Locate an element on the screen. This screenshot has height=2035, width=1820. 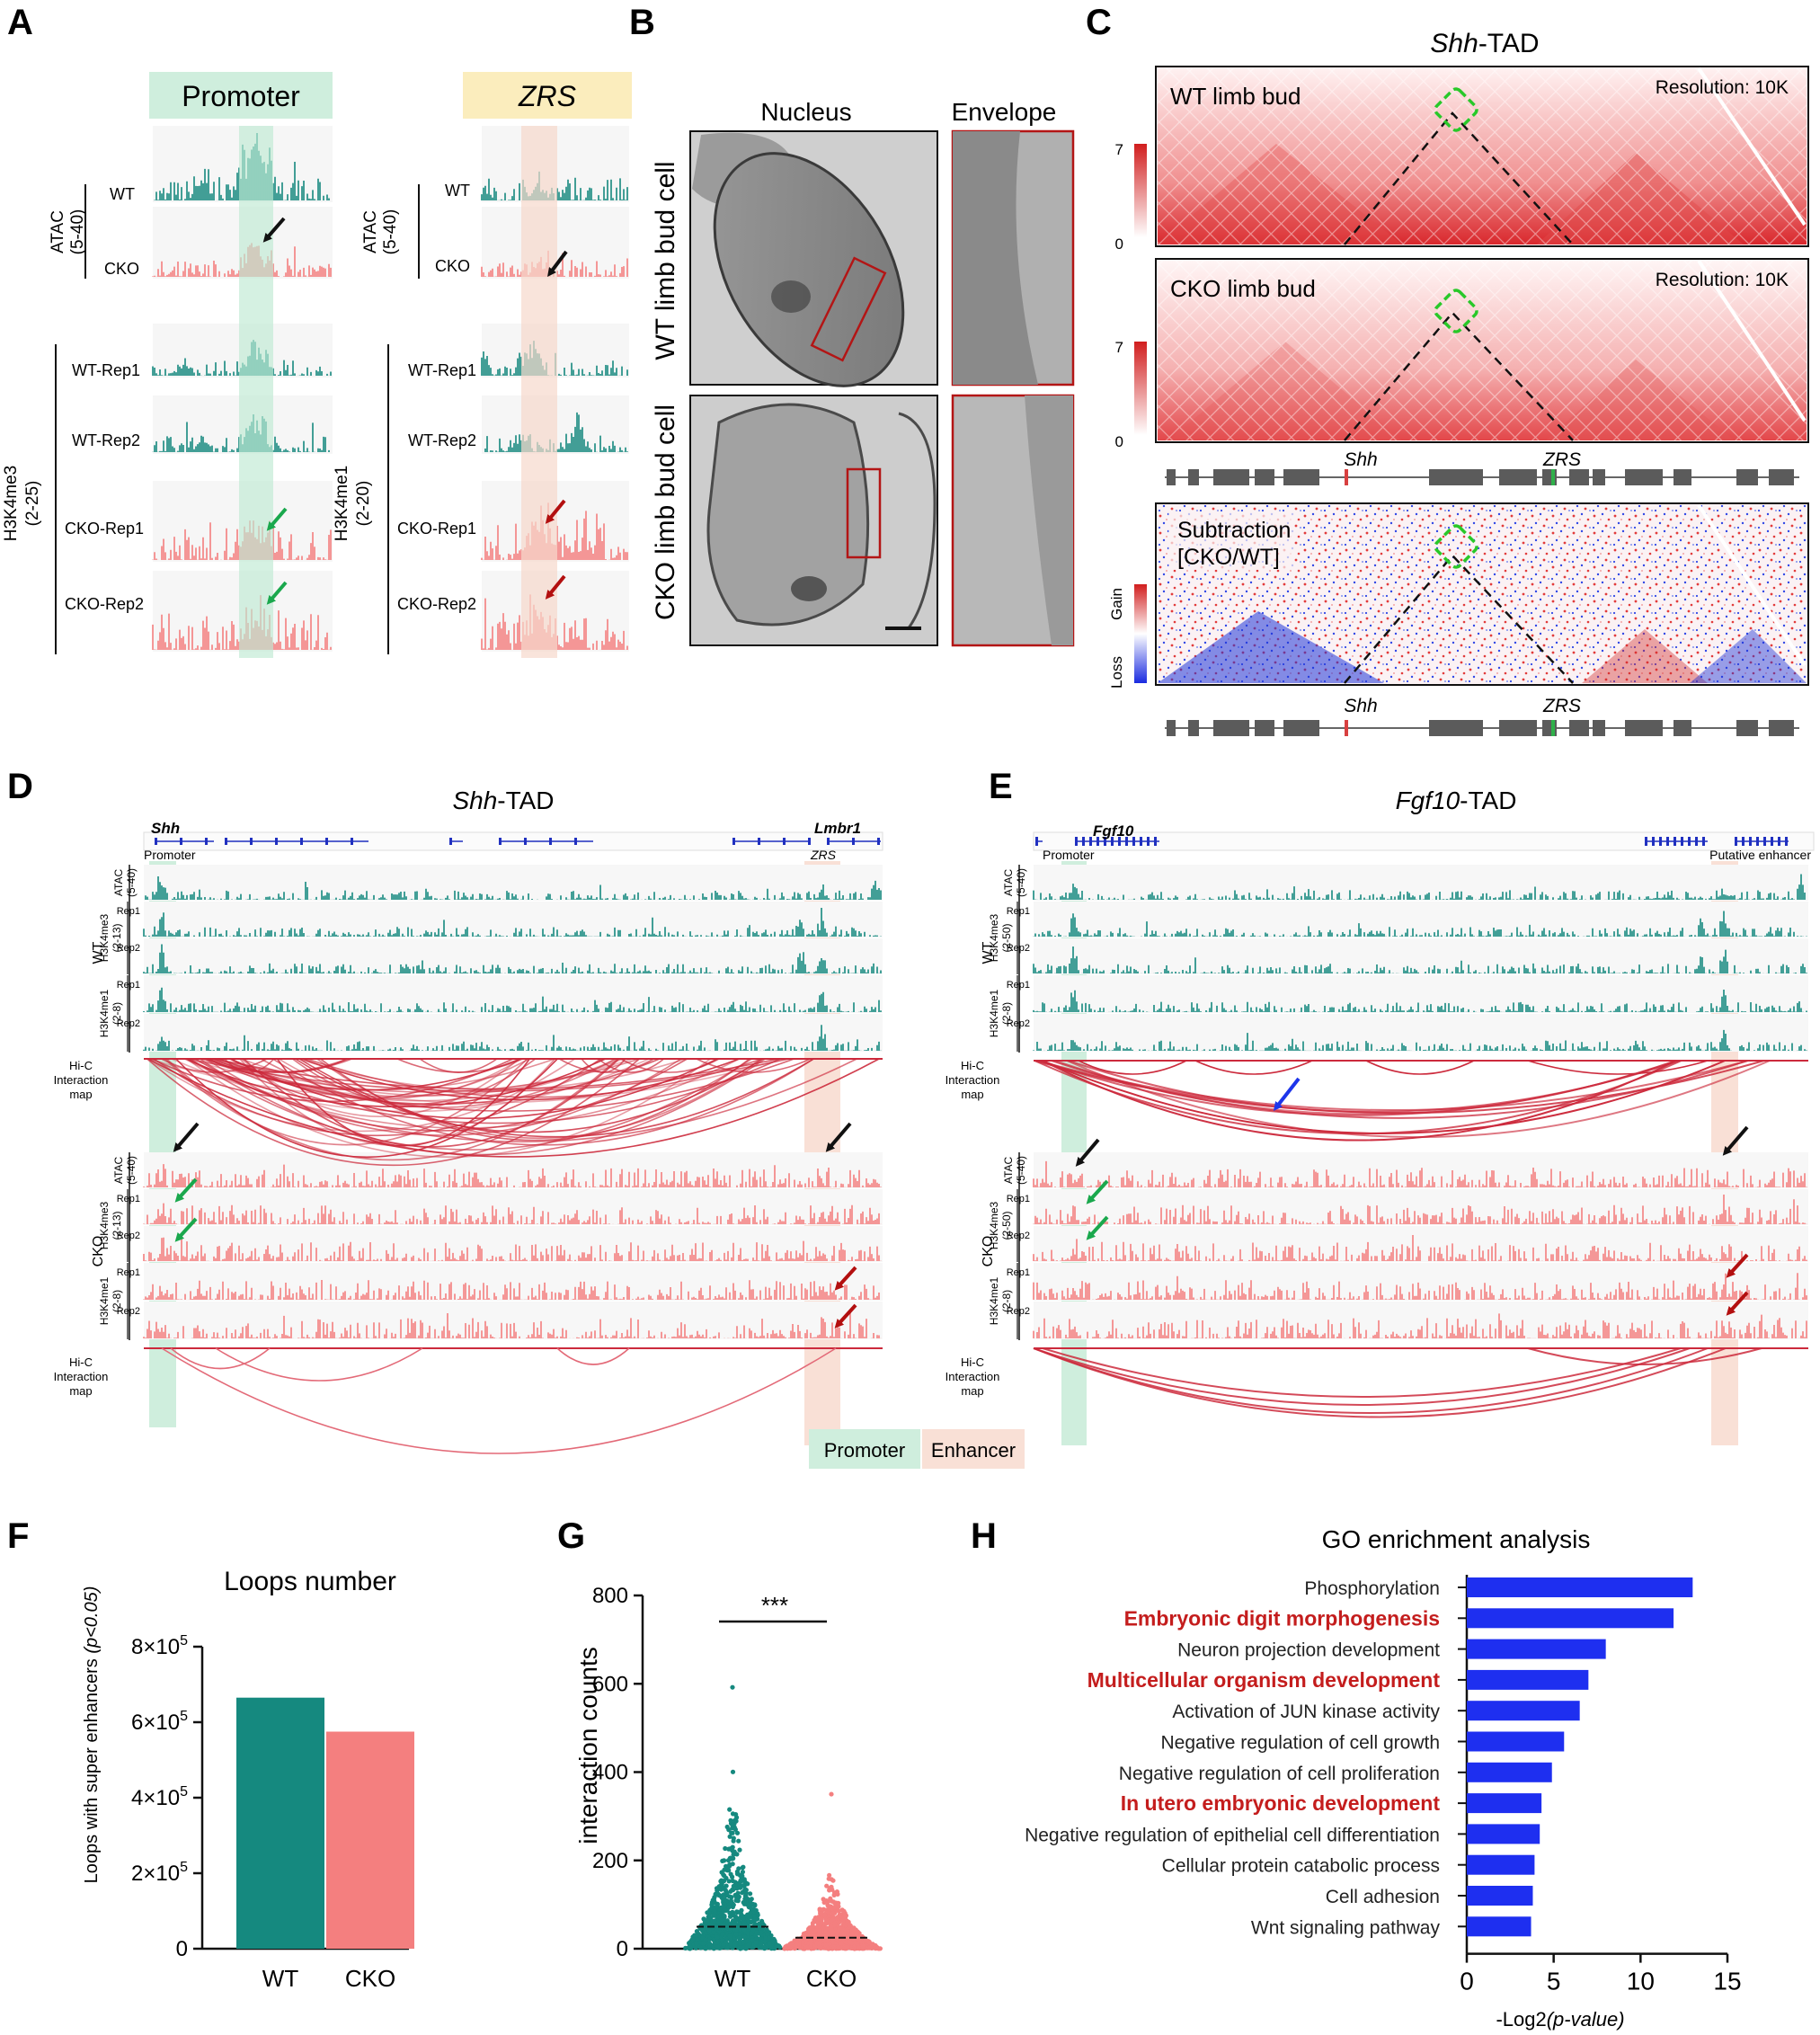
x-tick-label: CKO is located at coordinates (832, 1978).